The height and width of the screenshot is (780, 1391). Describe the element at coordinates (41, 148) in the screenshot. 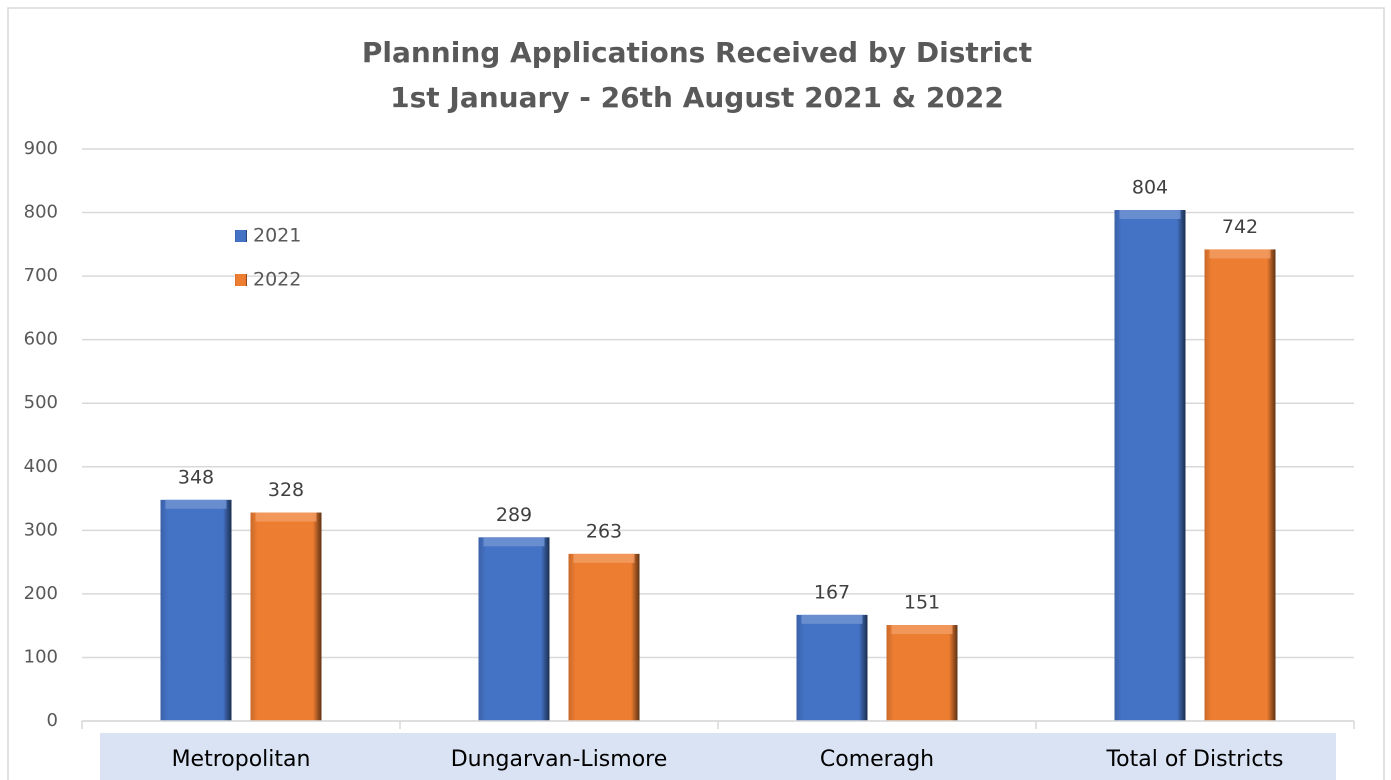

I see `y-tick-label: 900` at that location.